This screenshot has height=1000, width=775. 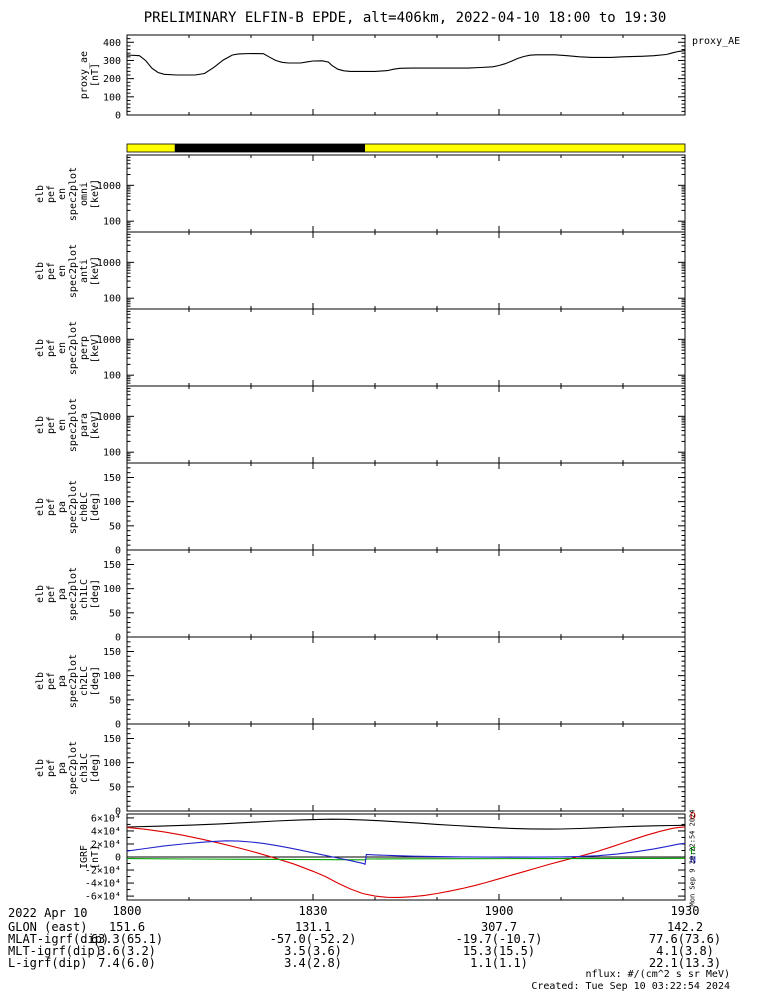 What do you see at coordinates (127, 939) in the screenshot?
I see `var-row-value: 63.3(65.1)` at bounding box center [127, 939].